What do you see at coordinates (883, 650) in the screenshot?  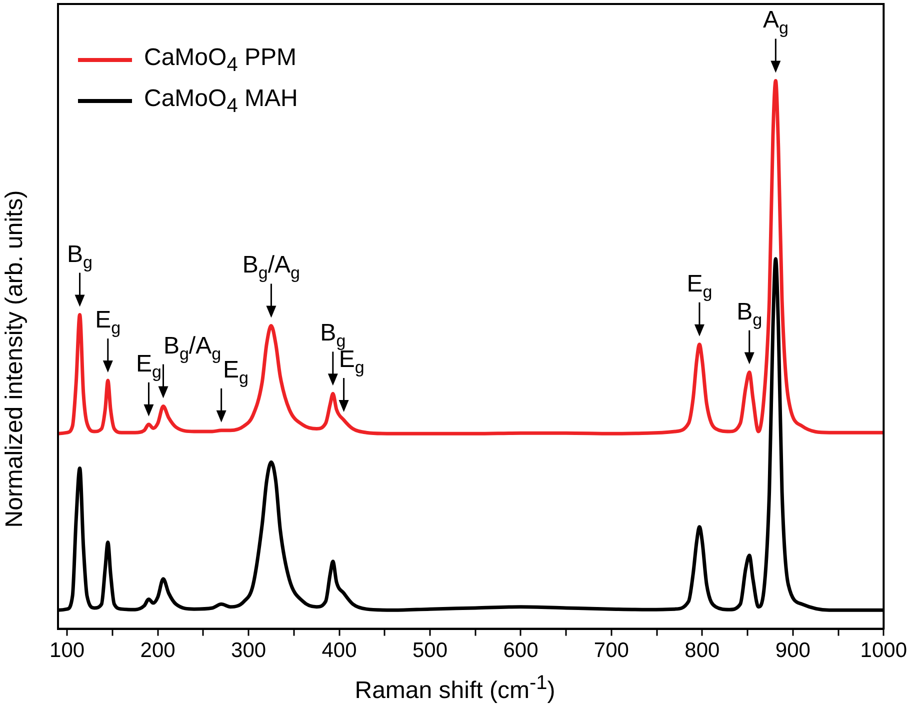 I see `x-tick-label: 1000` at bounding box center [883, 650].